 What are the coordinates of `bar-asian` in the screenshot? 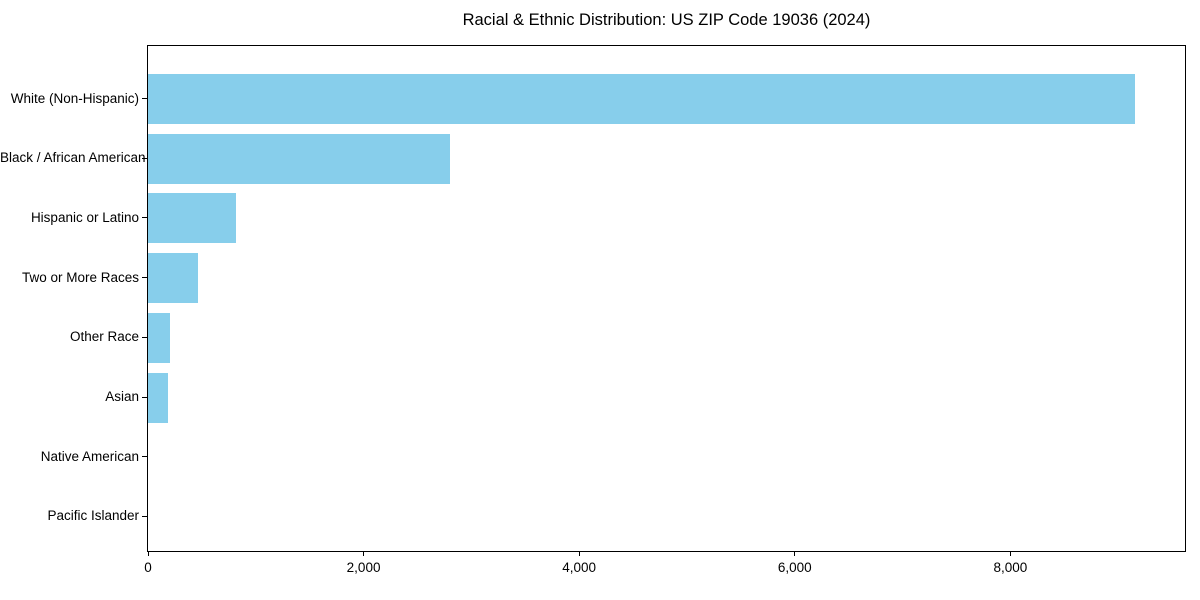 It's located at (158, 397).